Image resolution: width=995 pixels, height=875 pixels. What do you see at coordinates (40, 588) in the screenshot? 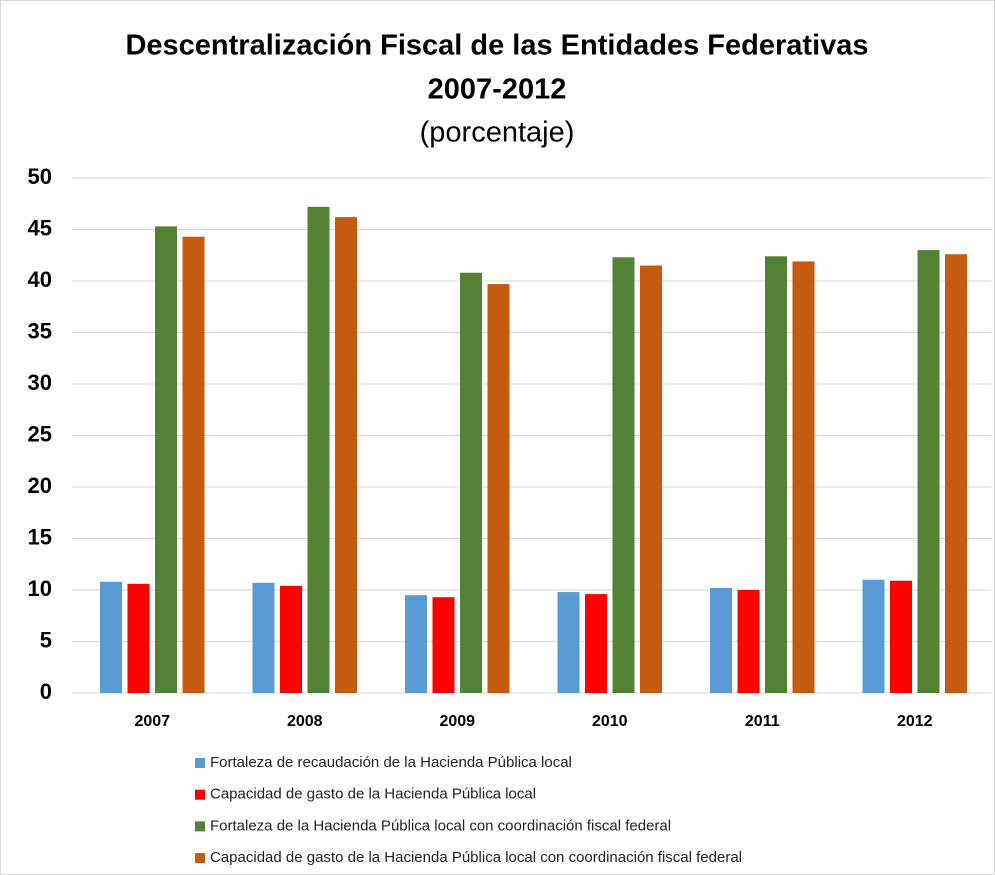
I see `y-tick-label: 10` at bounding box center [40, 588].